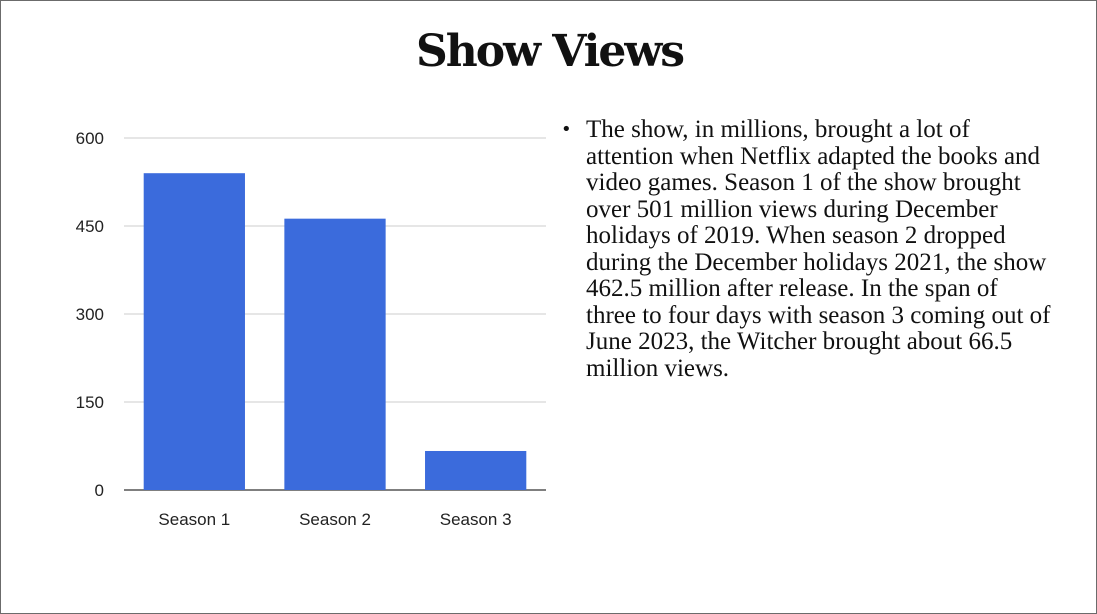  I want to click on y-tick-label: 0, so click(99, 490).